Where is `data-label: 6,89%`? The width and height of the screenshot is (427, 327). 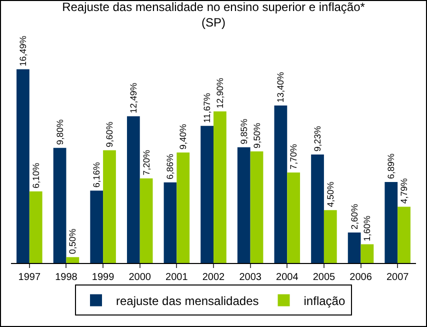 data-label: 6,89% is located at coordinates (391, 167).